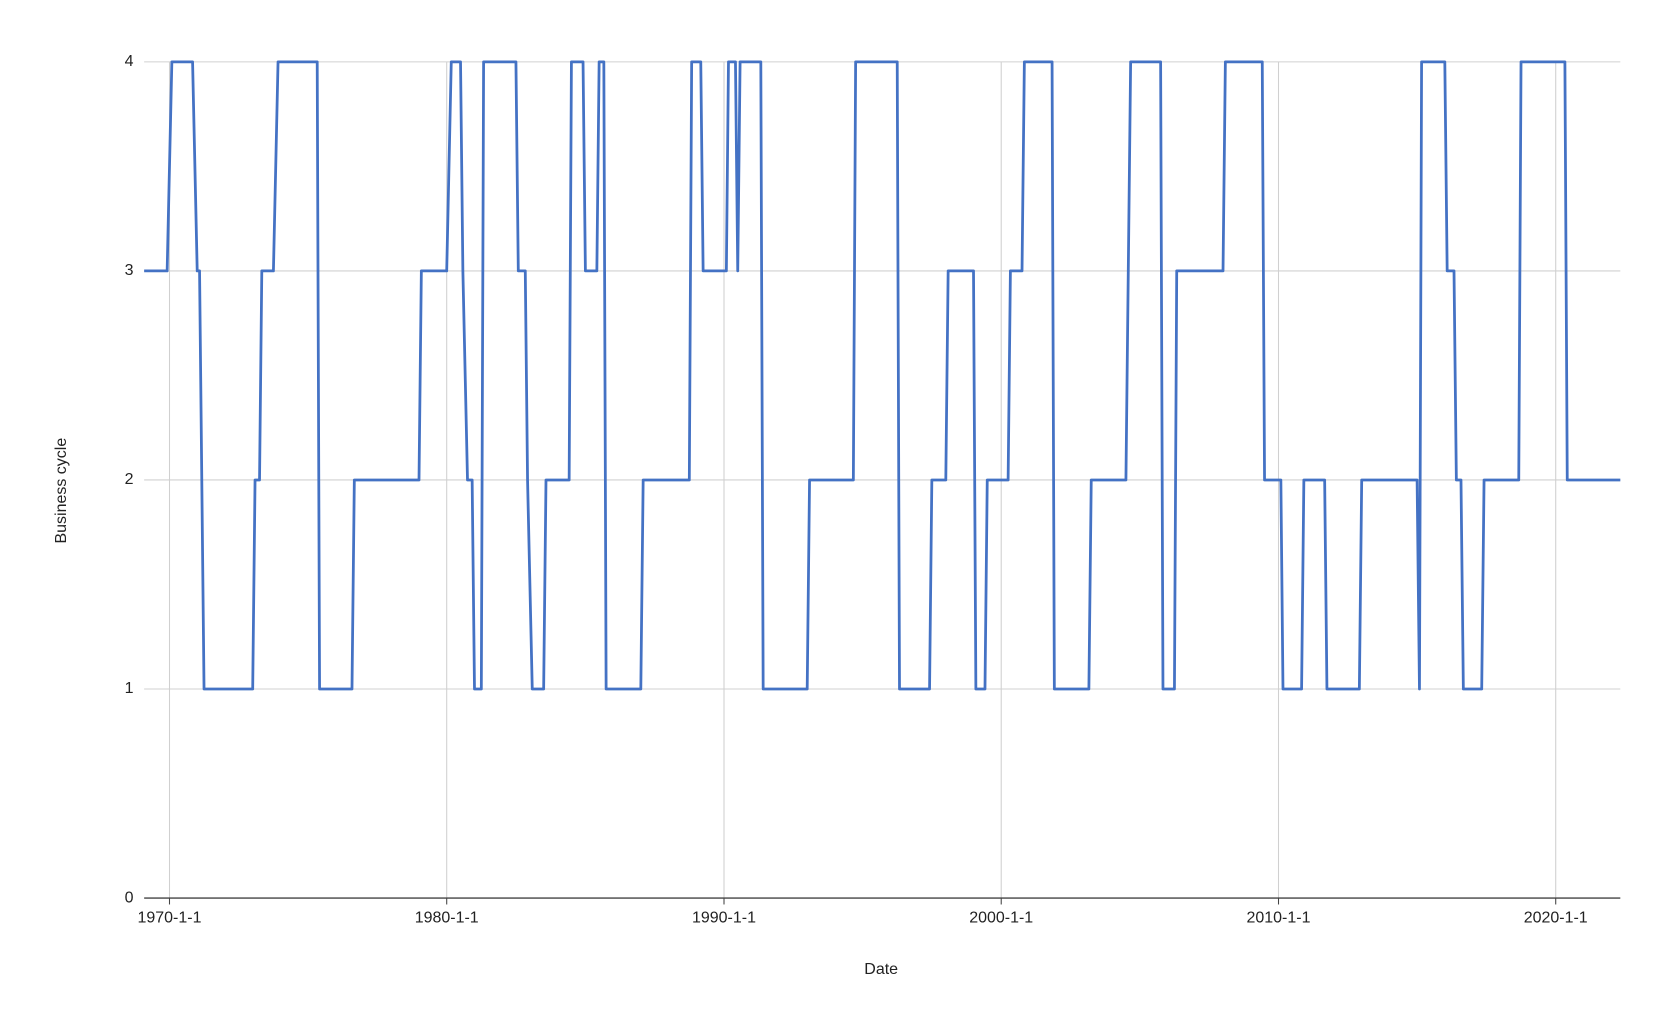 Image resolution: width=1661 pixels, height=1025 pixels. Describe the element at coordinates (447, 918) in the screenshot. I see `x-tick-label: 1980-1-1` at that location.